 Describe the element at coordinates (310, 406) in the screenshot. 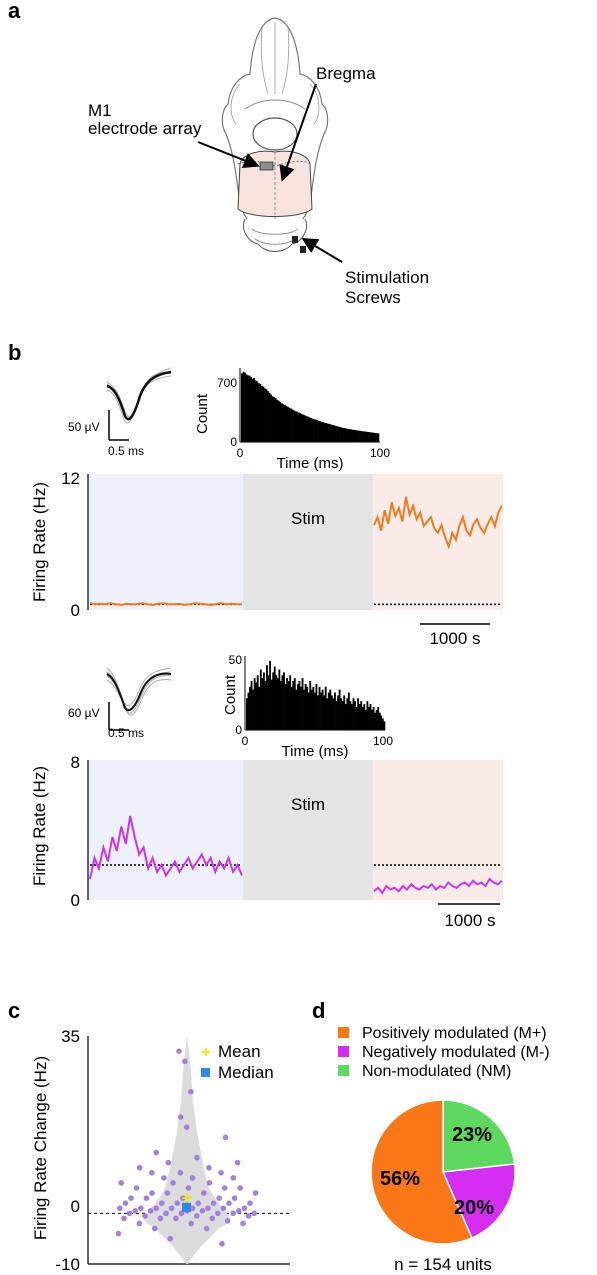

I see `unit1-hist-bars` at that location.